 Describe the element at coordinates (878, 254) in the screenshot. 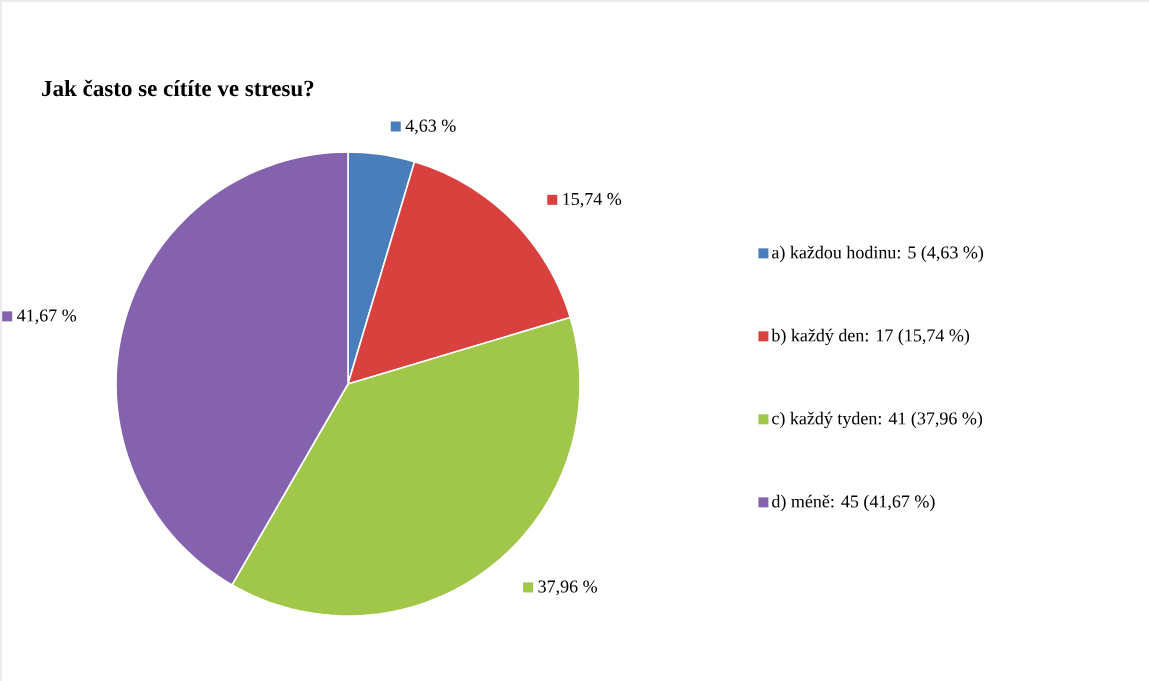

I see `legend-label: a) každou hodinu: 5 (4,63 %)` at that location.